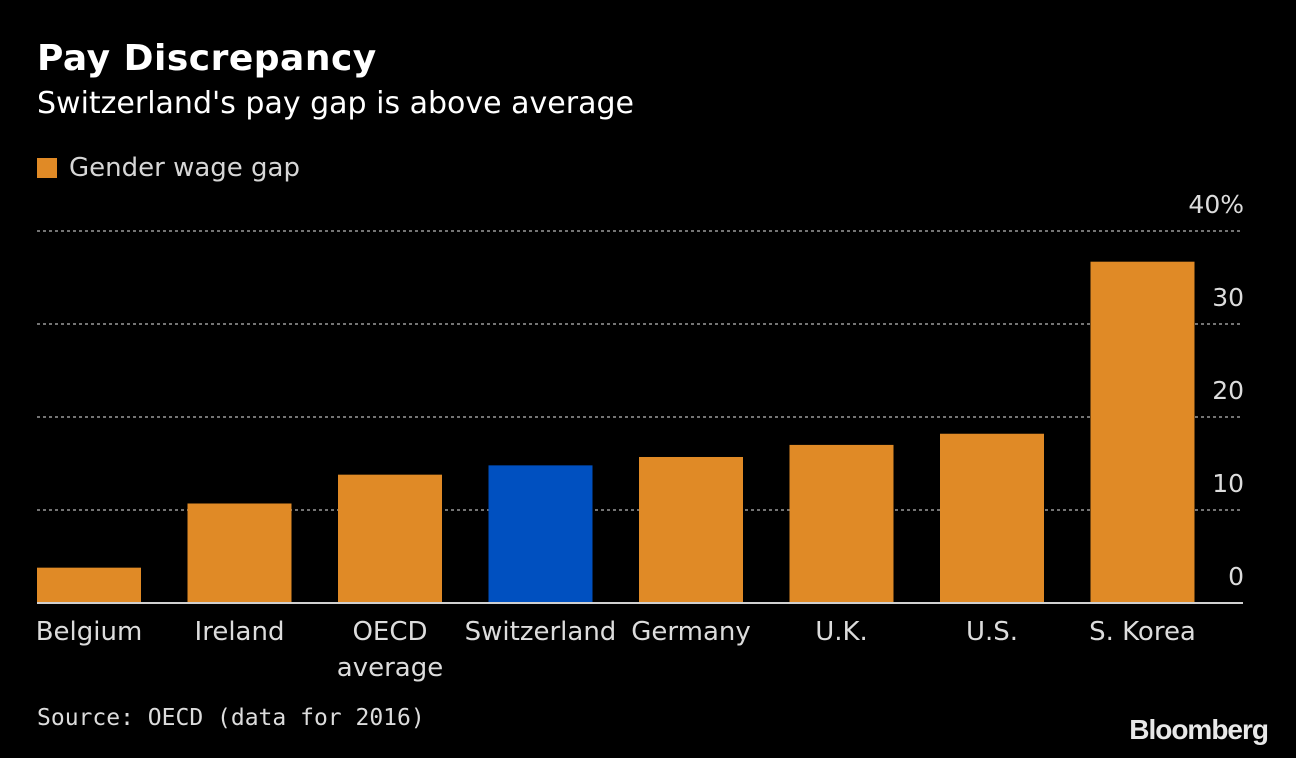  Describe the element at coordinates (1142, 632) in the screenshot. I see `x-tick-label: S. Korea` at that location.